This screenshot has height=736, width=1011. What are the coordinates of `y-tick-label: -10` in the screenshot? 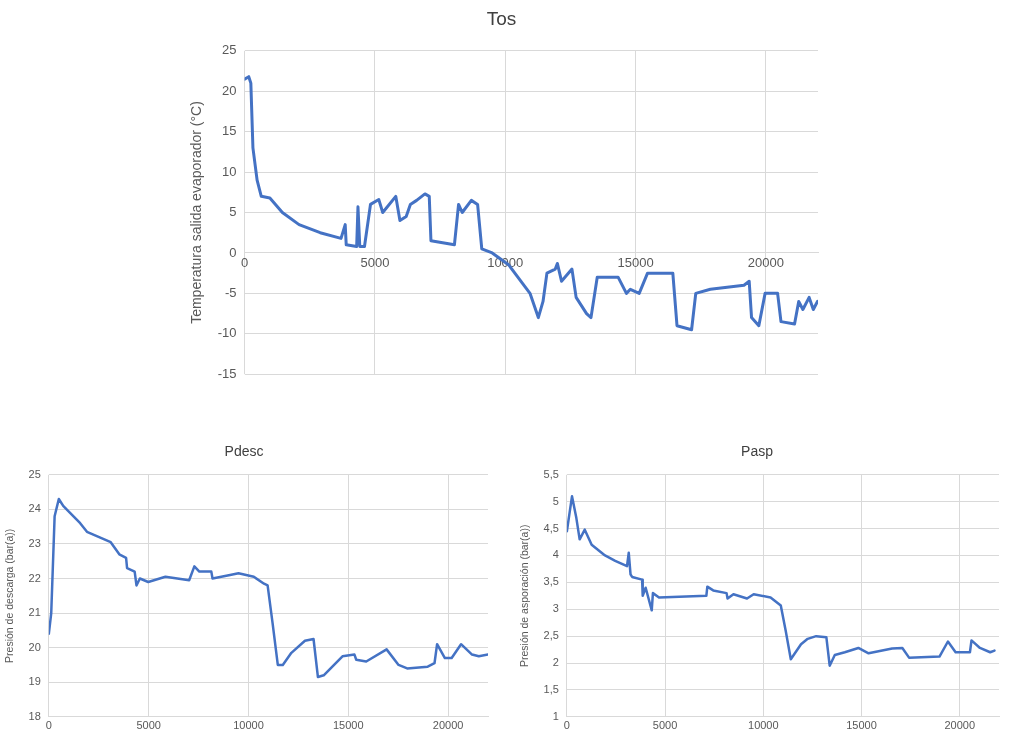 It's located at (227, 333).